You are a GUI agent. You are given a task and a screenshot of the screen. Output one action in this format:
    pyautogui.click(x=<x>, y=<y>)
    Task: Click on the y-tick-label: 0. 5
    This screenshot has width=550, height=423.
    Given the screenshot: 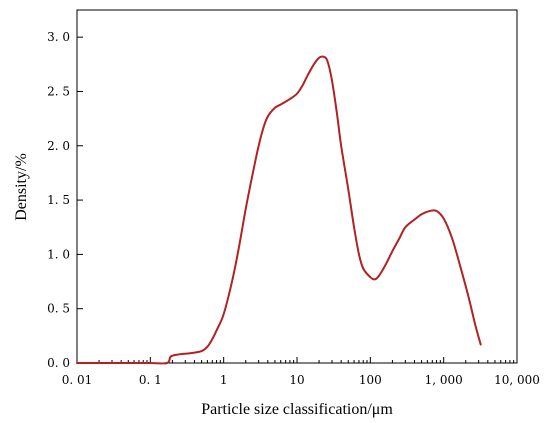 What is the action you would take?
    pyautogui.click(x=58, y=309)
    